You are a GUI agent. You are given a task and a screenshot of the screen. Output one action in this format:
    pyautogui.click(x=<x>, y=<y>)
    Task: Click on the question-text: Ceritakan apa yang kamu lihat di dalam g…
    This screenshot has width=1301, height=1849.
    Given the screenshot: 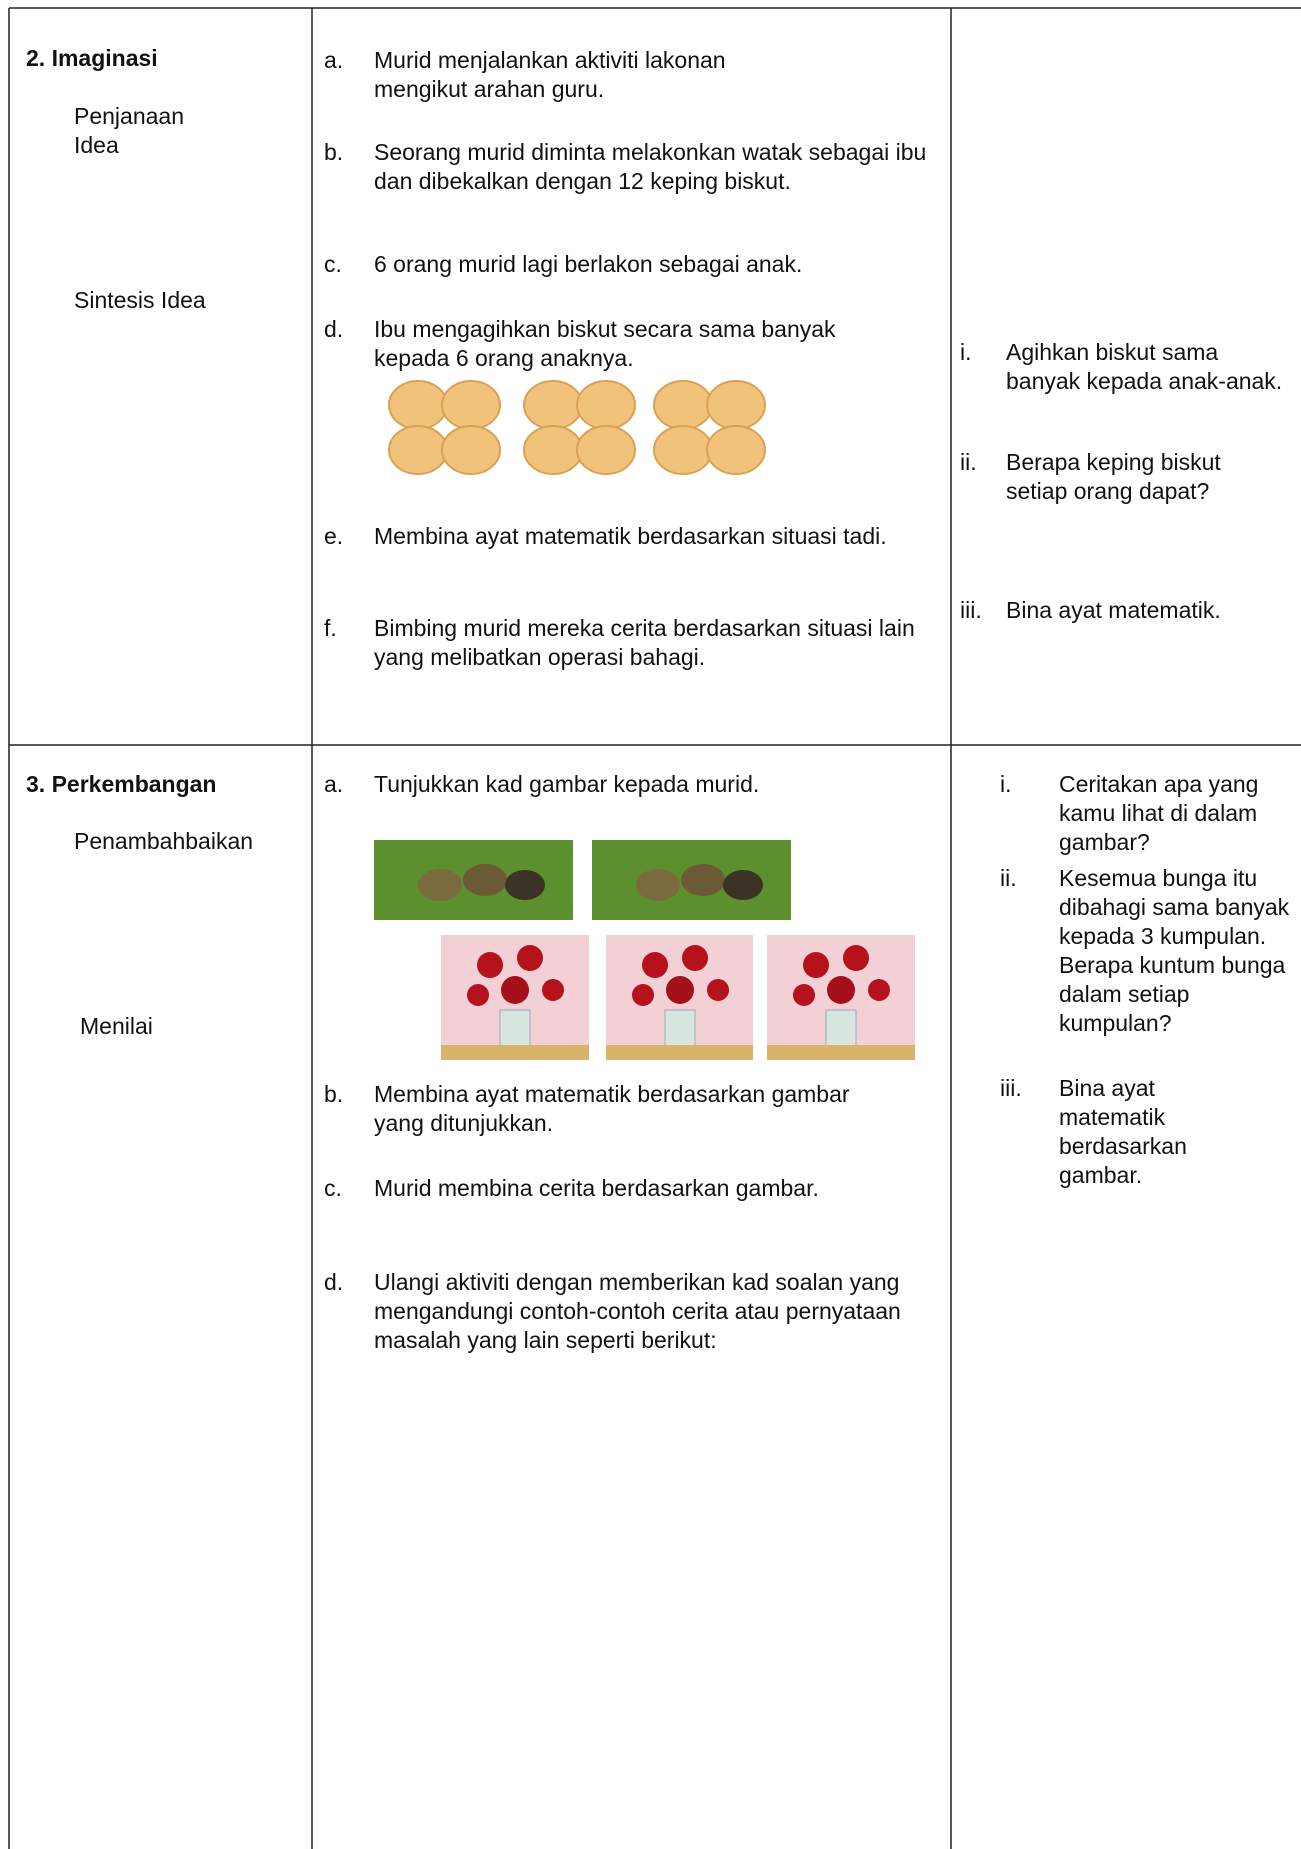 What is the action you would take?
    pyautogui.click(x=1159, y=813)
    